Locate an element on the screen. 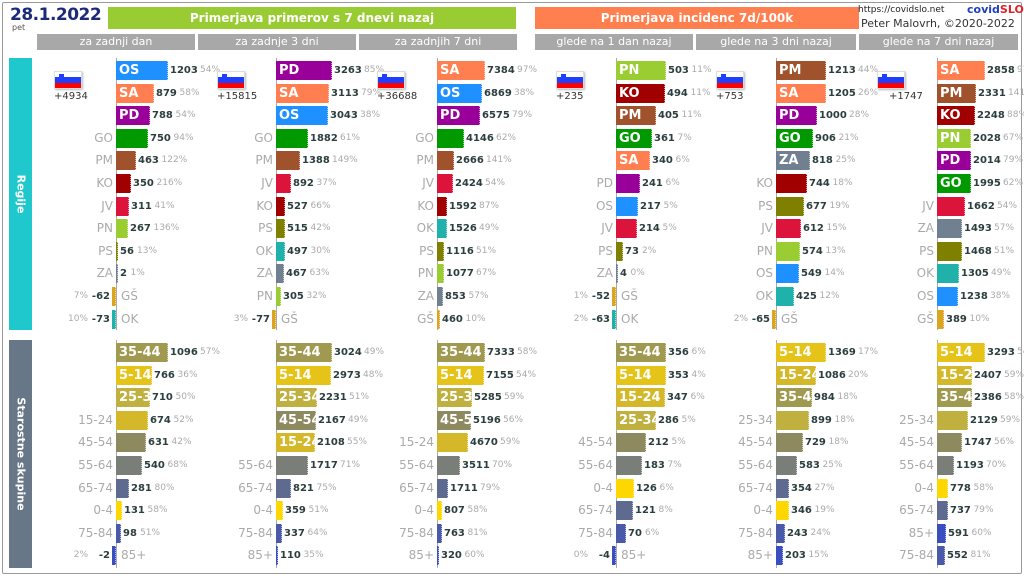 This screenshot has width=1024, height=576. age-percent: 7% is located at coordinates (674, 465).